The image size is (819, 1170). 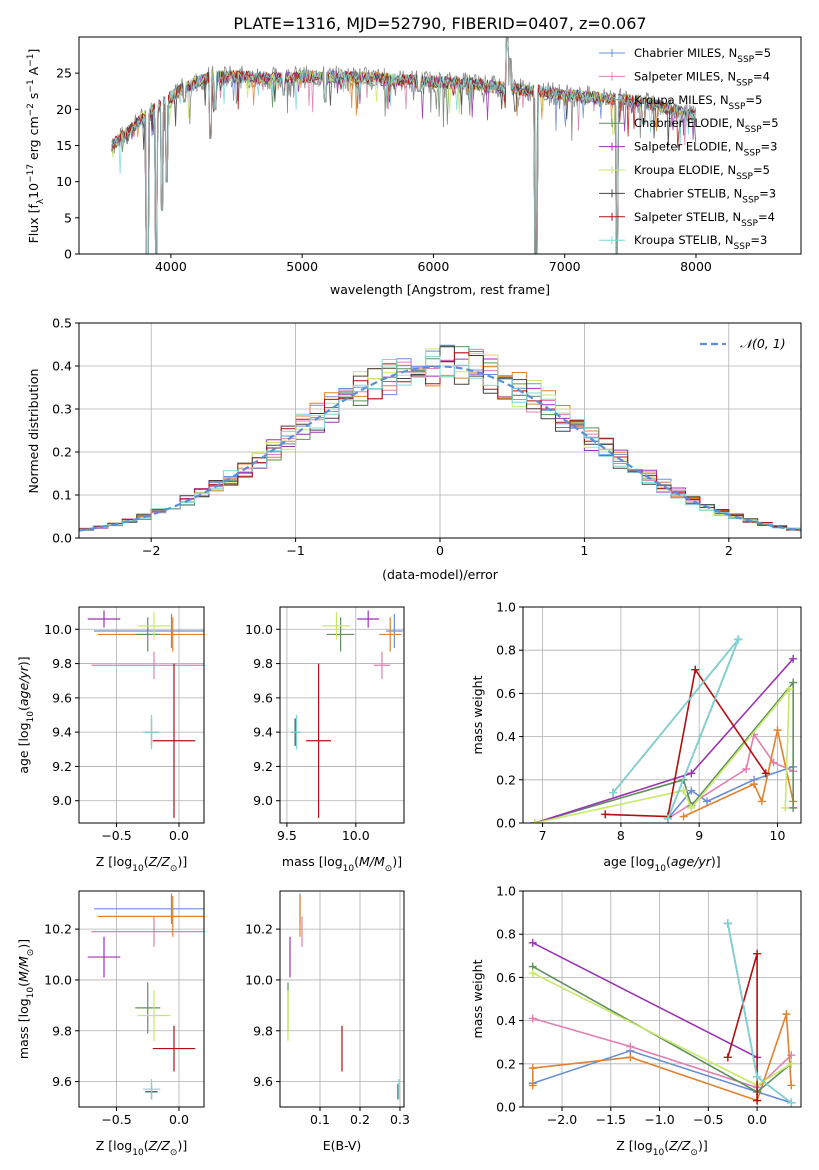 I want to click on legend-label: 𝒩(0, 1), so click(x=763, y=343).